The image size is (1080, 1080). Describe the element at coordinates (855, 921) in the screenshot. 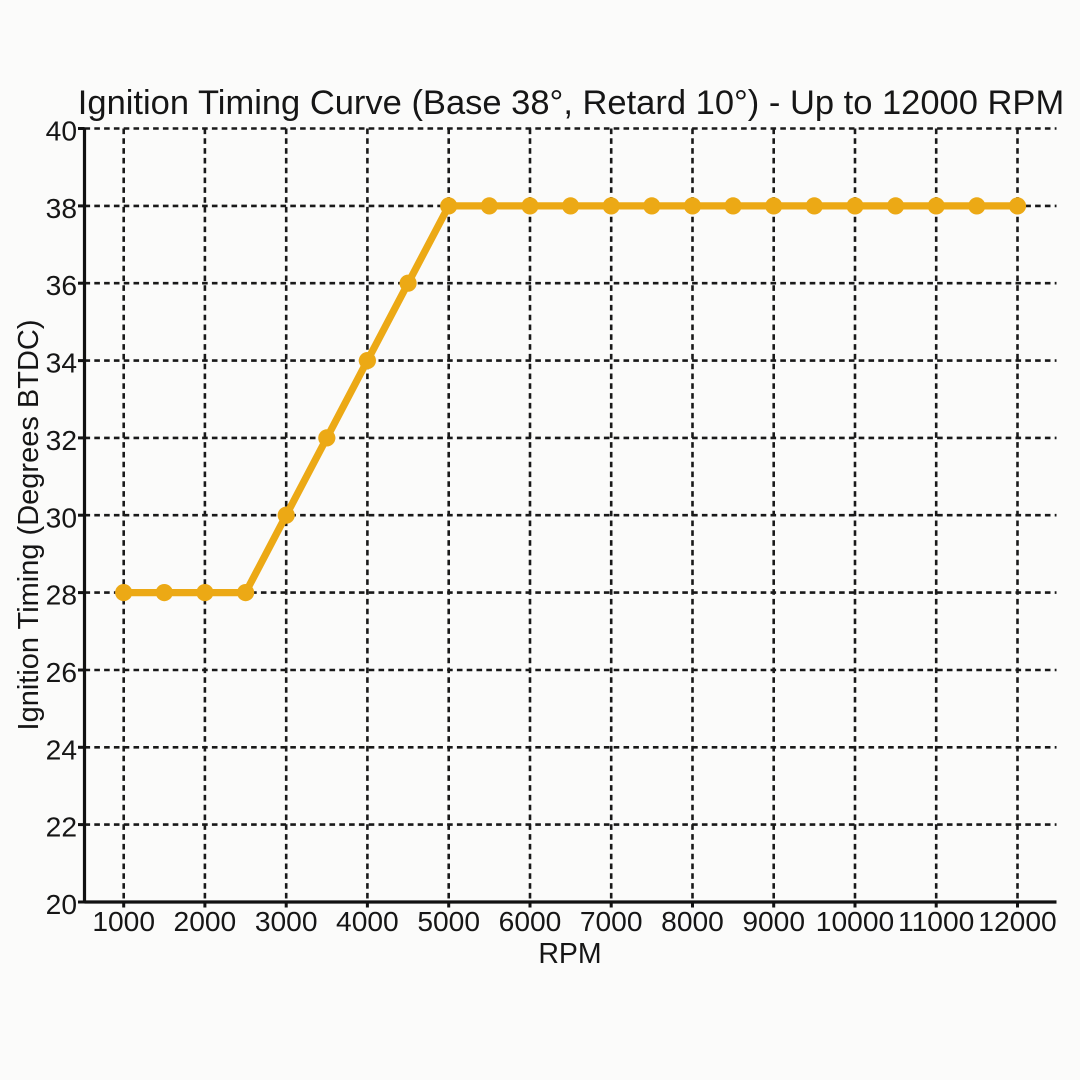

I see `svg-text: 10000` at that location.